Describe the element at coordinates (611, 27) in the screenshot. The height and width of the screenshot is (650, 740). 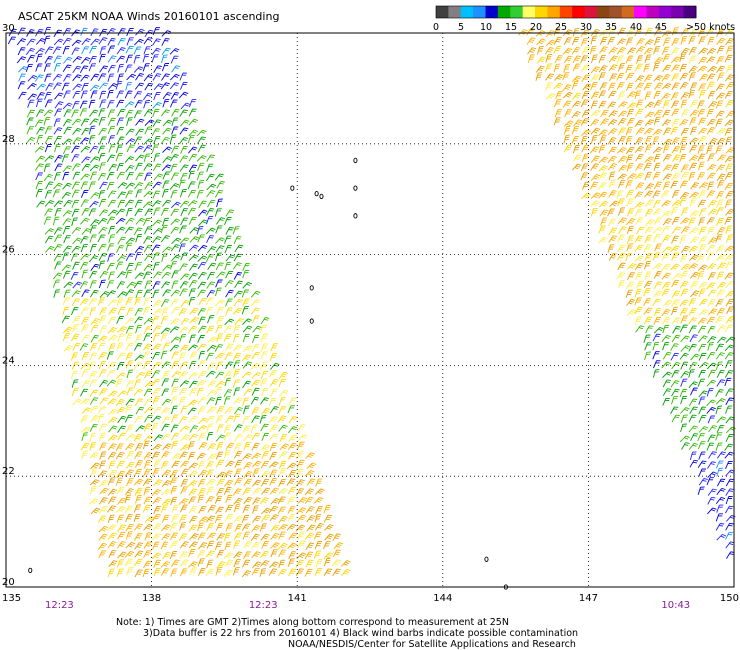
I see `scale-label: 35` at that location.